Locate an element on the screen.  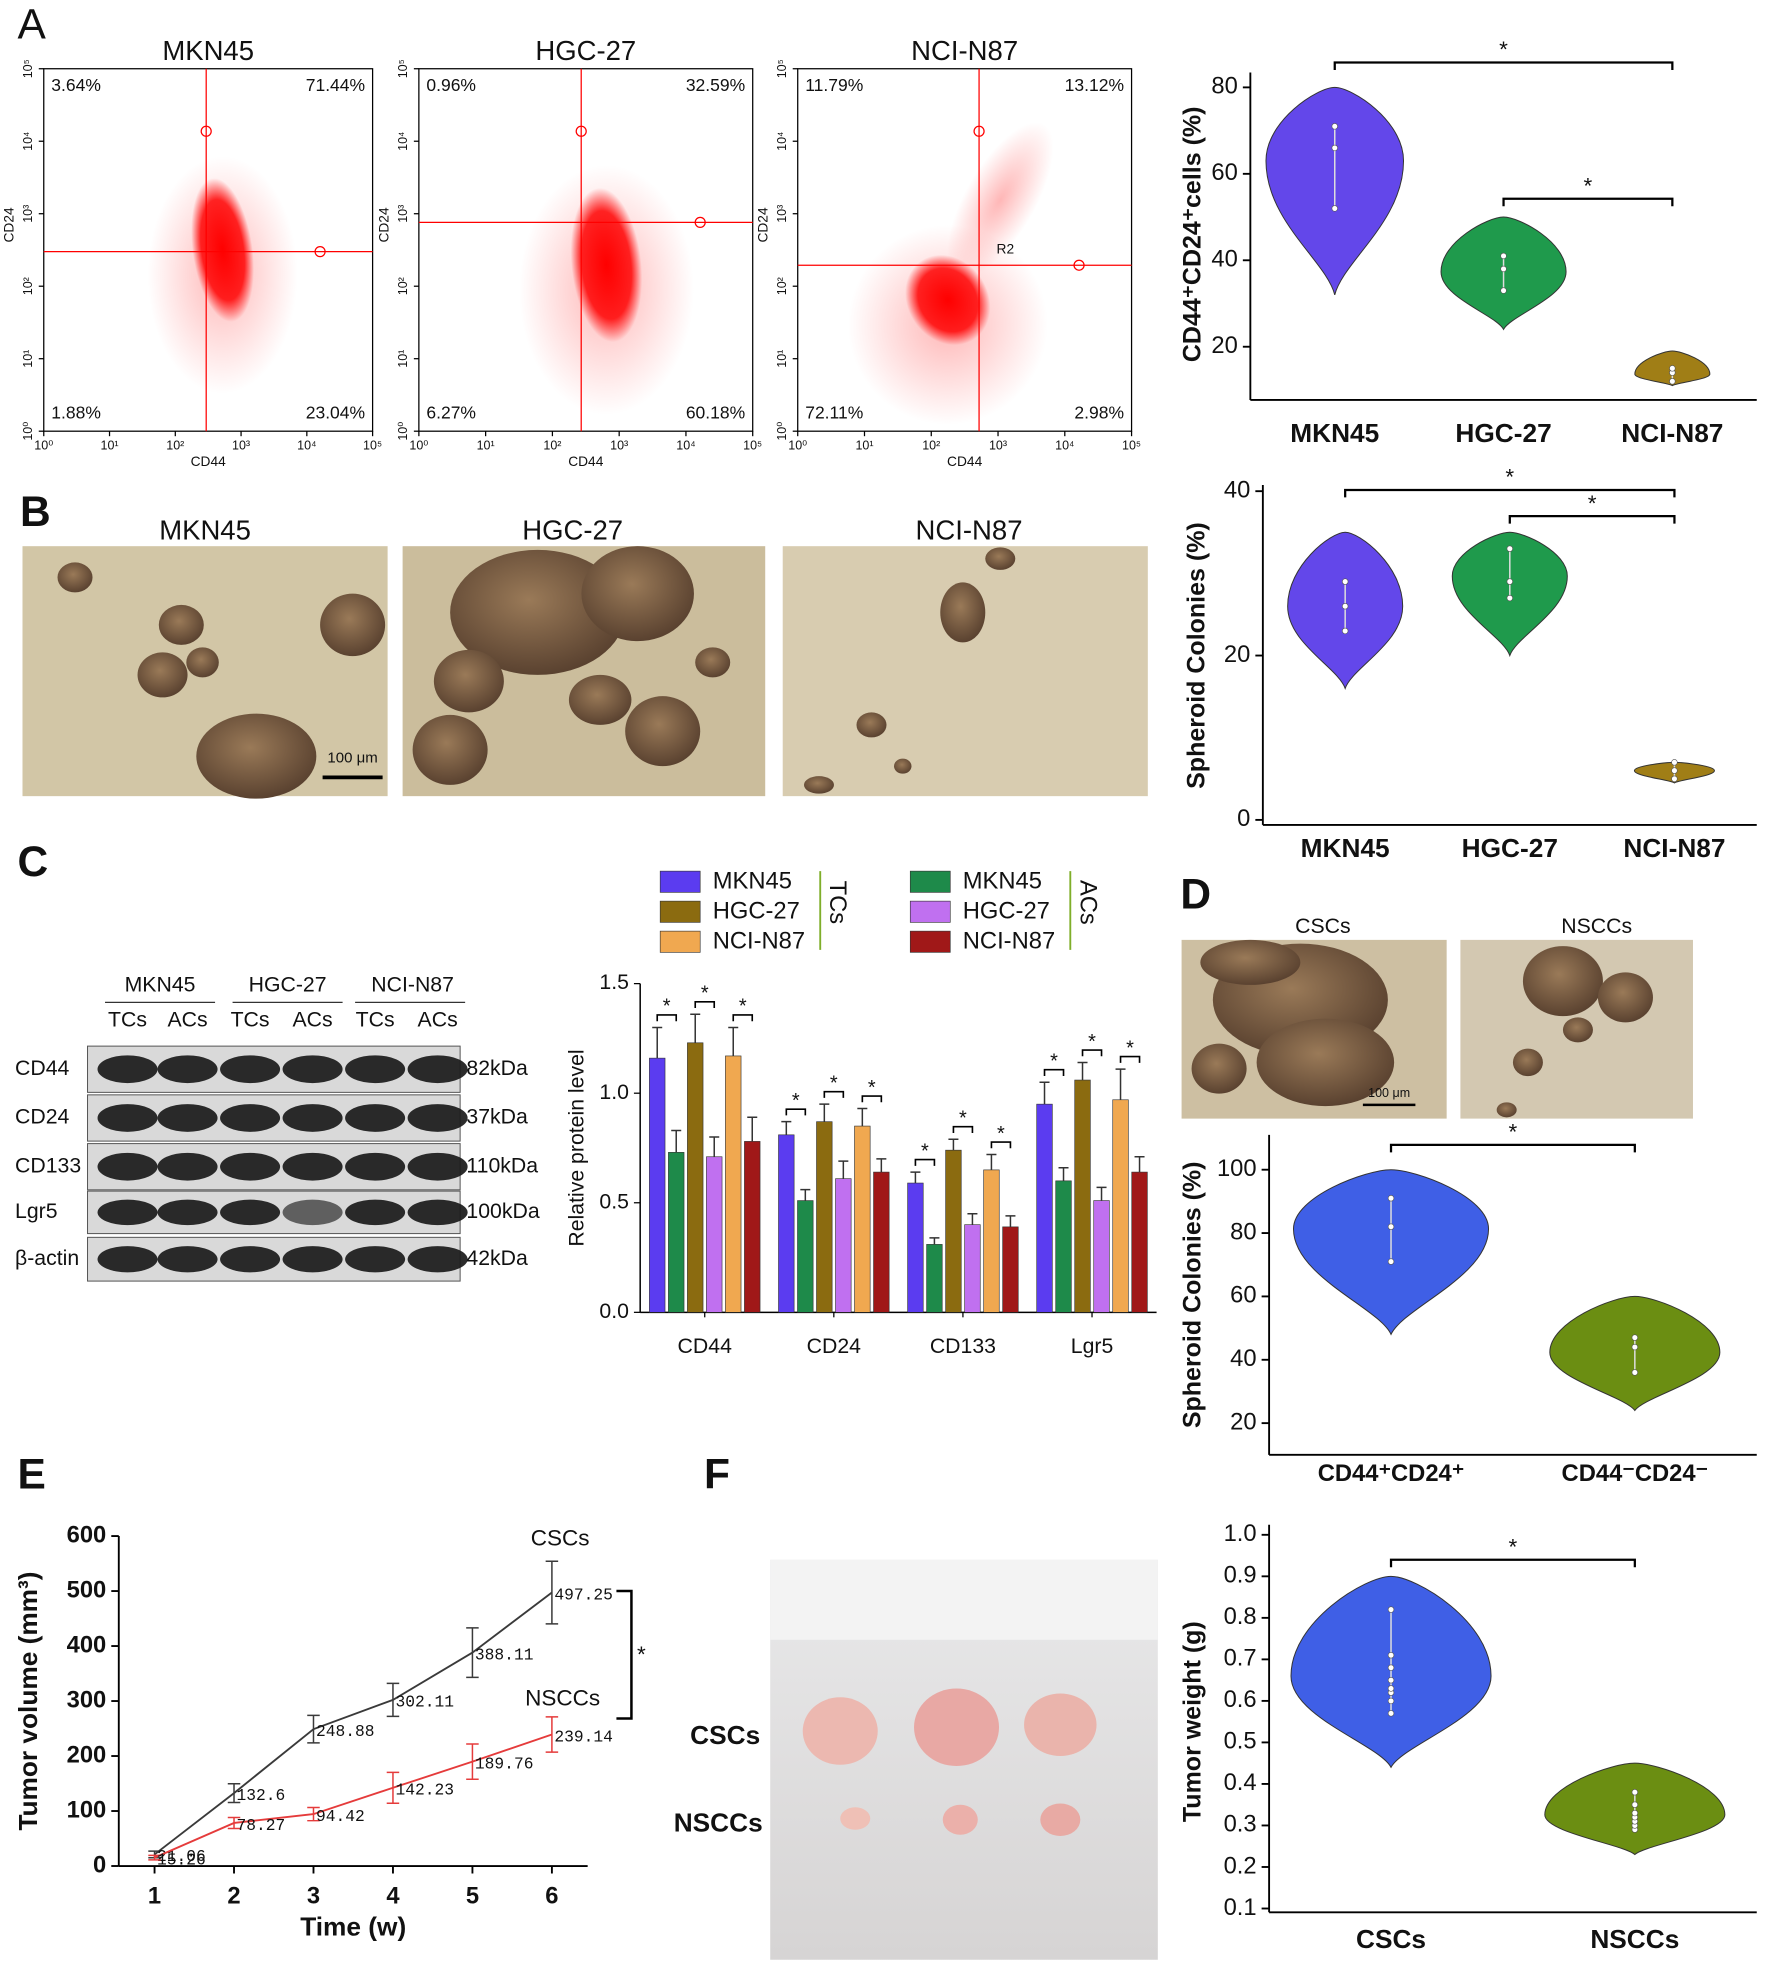
y-tick-label: 1.0 is located at coordinates (1240, 1533).